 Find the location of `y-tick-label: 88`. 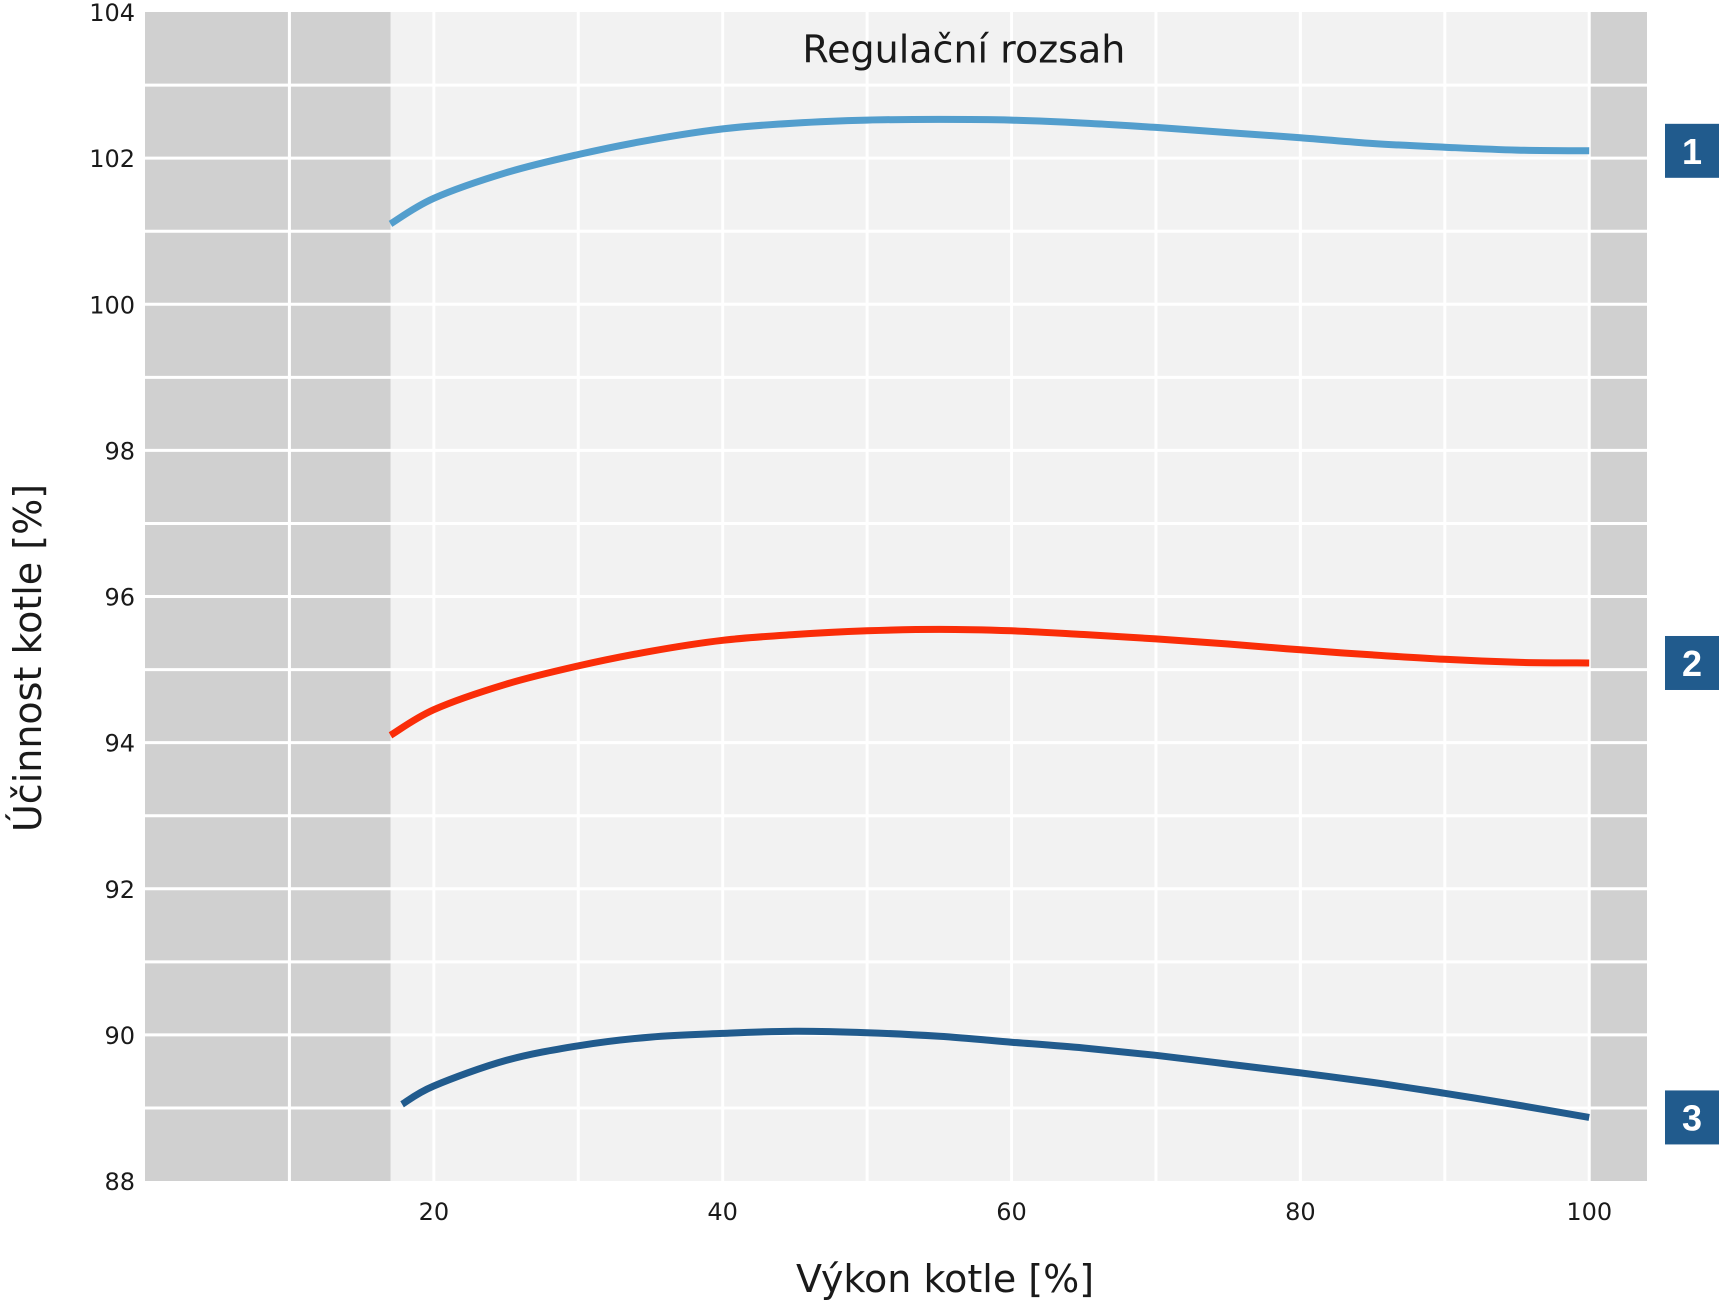

y-tick-label: 88 is located at coordinates (119, 1182).